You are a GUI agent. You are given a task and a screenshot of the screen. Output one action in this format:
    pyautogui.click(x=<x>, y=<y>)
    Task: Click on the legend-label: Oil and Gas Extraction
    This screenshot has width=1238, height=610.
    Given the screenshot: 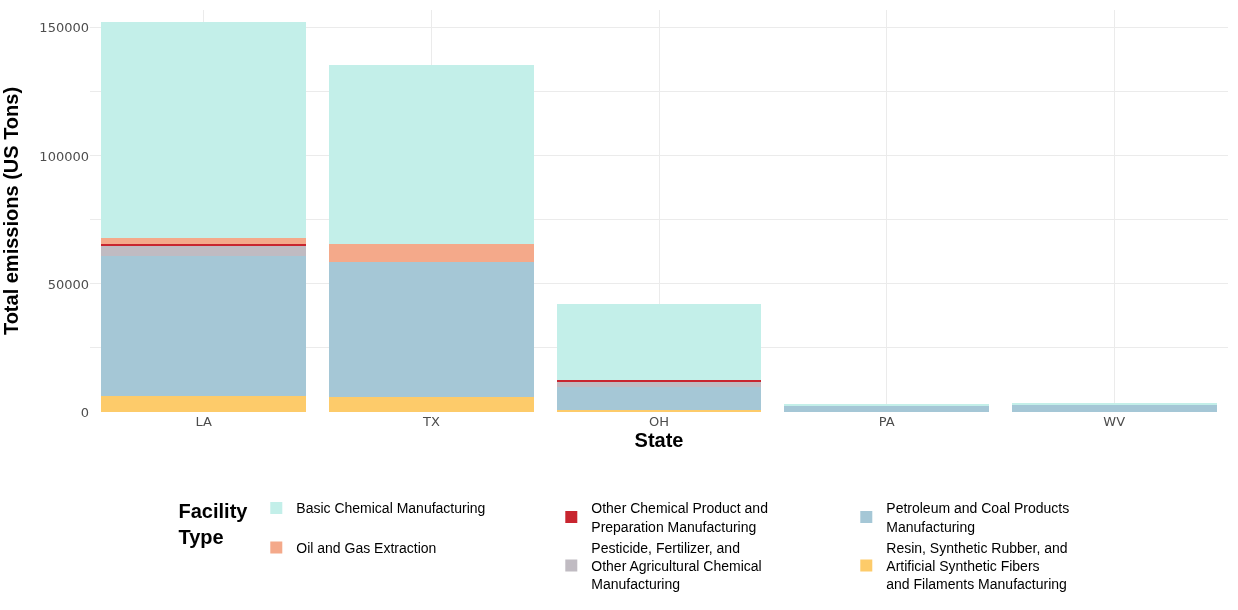 What is the action you would take?
    pyautogui.click(x=366, y=547)
    